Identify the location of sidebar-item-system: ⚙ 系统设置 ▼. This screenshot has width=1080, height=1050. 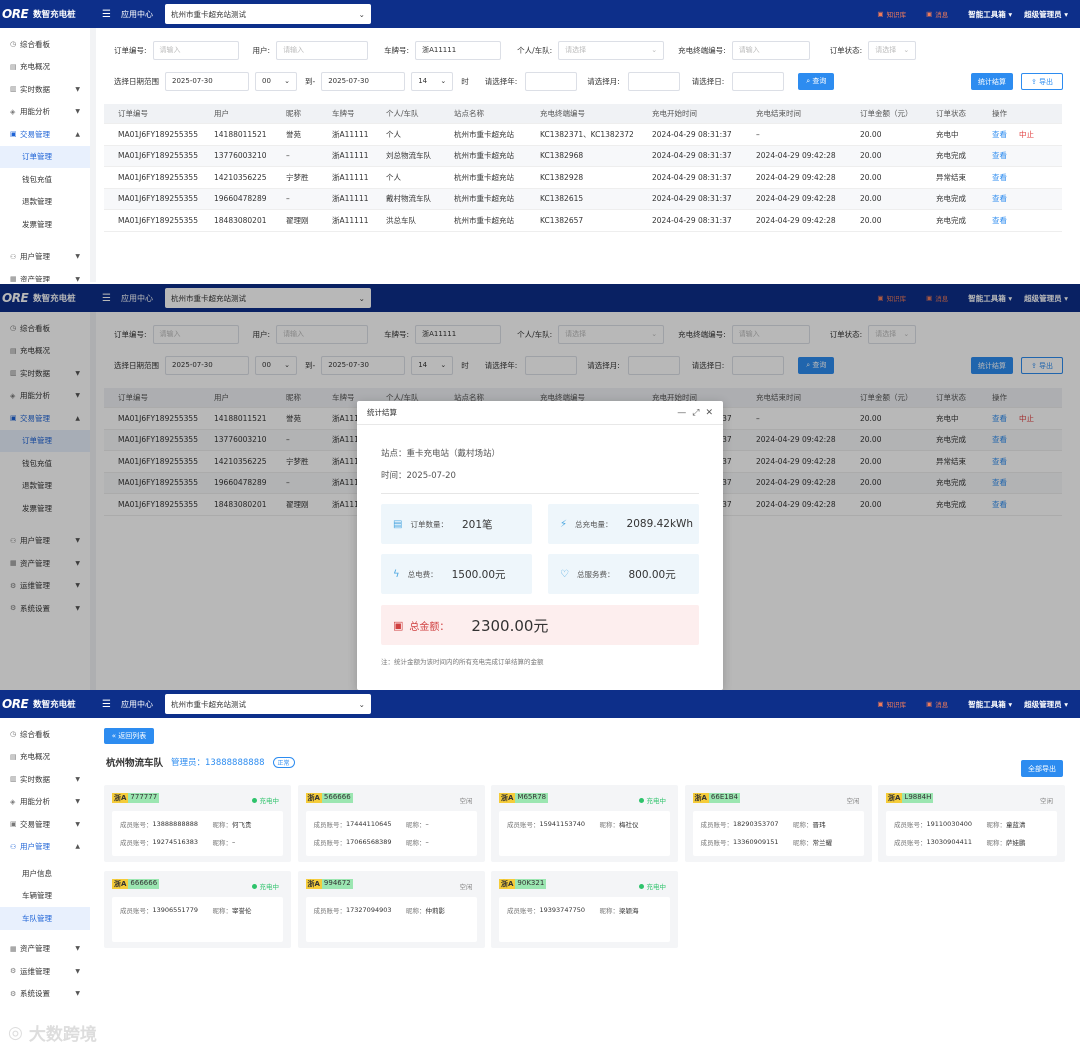
(45, 994).